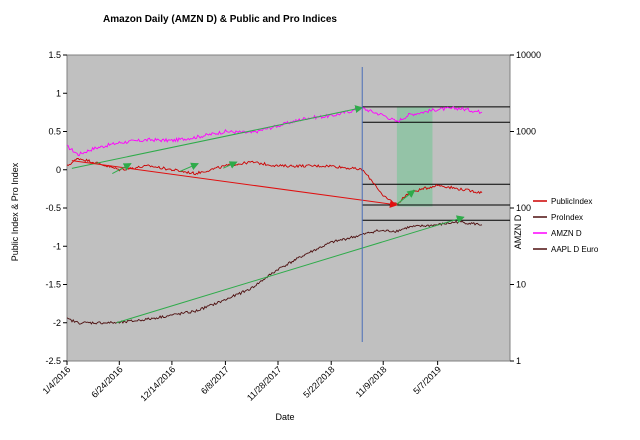  I want to click on y-tick-label: -0.5, so click(53, 208).